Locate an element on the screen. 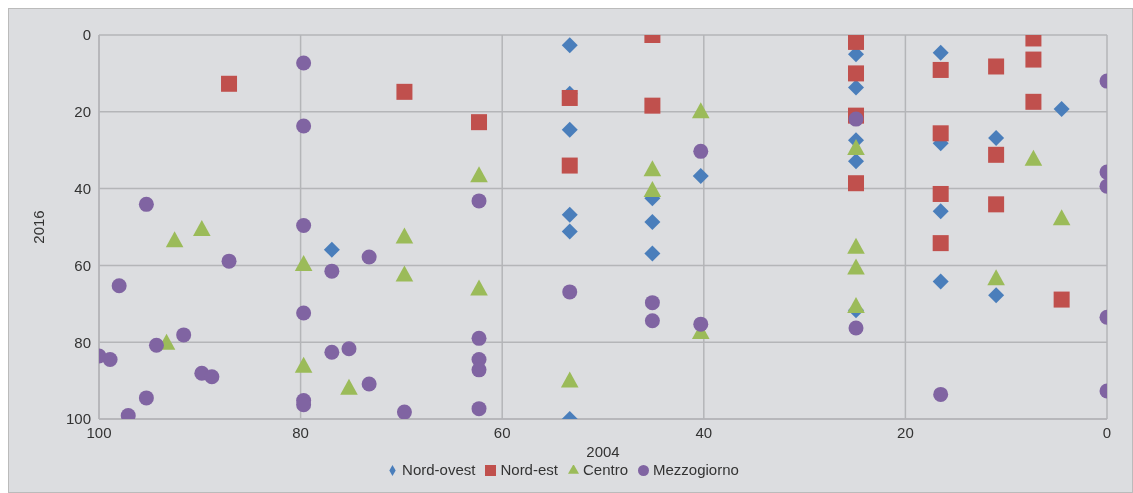 The width and height of the screenshot is (1133, 493). legend-label: Mezzogiorno is located at coordinates (696, 469).